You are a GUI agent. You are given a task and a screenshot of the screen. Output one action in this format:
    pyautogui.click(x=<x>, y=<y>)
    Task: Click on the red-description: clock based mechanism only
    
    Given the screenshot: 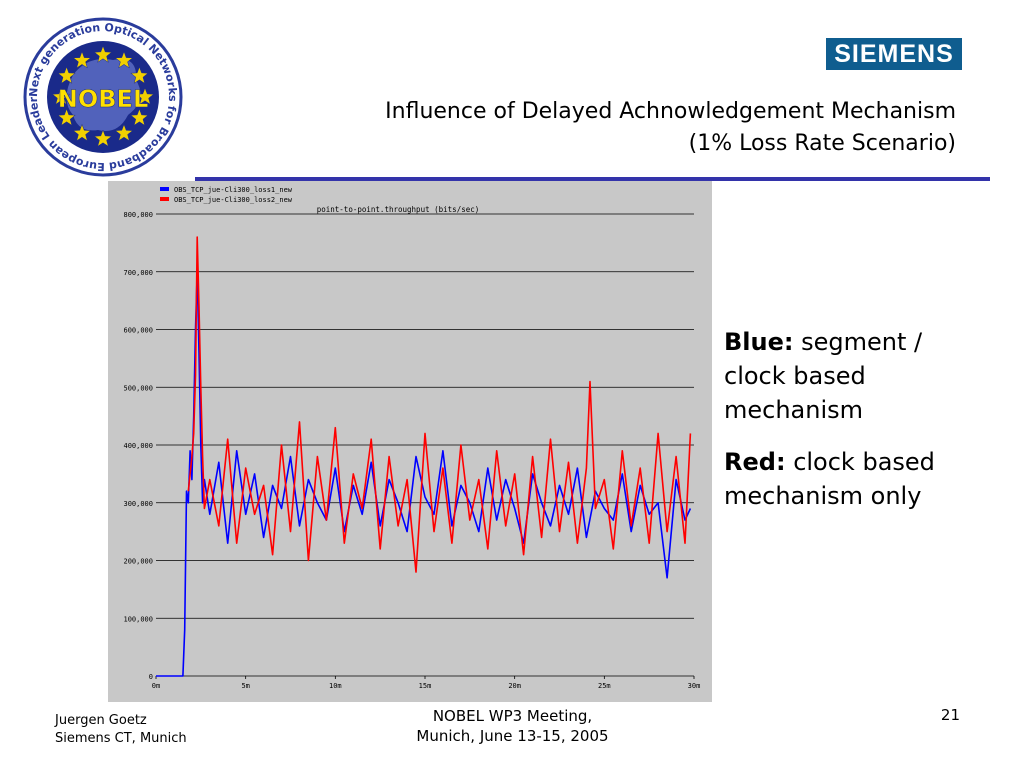 What is the action you would take?
    pyautogui.click(x=829, y=479)
    